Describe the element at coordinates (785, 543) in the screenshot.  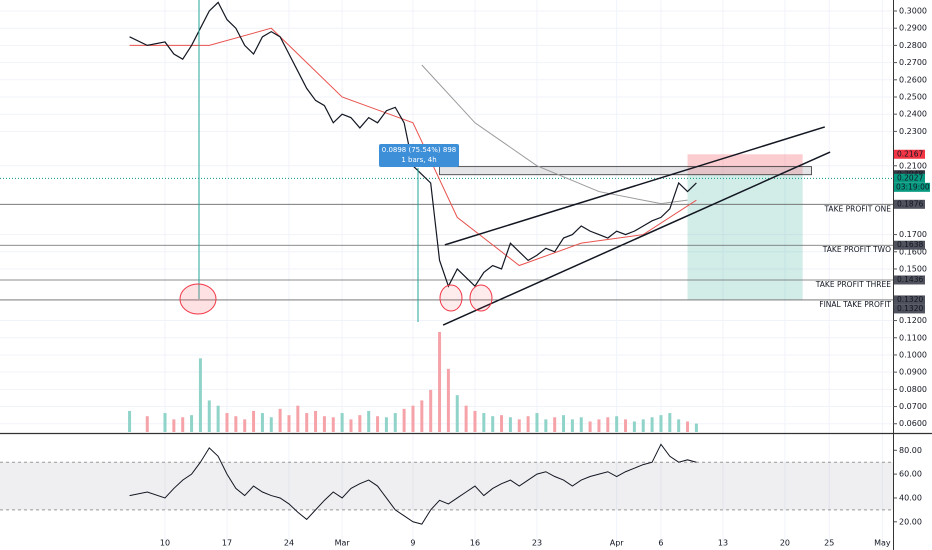
I see `x-tick-label: 20` at that location.